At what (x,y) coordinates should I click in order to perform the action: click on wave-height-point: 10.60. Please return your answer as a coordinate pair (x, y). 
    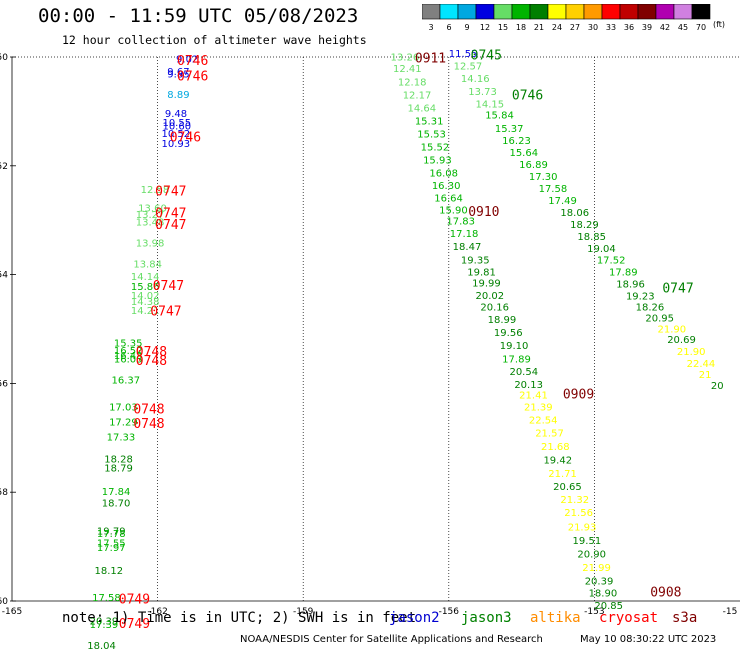
    Looking at the image, I should click on (176, 126).